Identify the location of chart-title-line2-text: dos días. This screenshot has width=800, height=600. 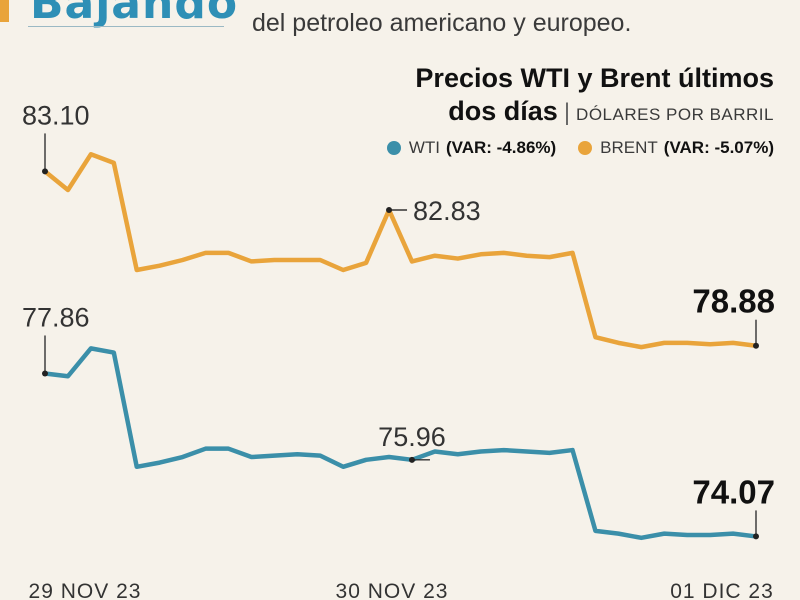
(503, 111).